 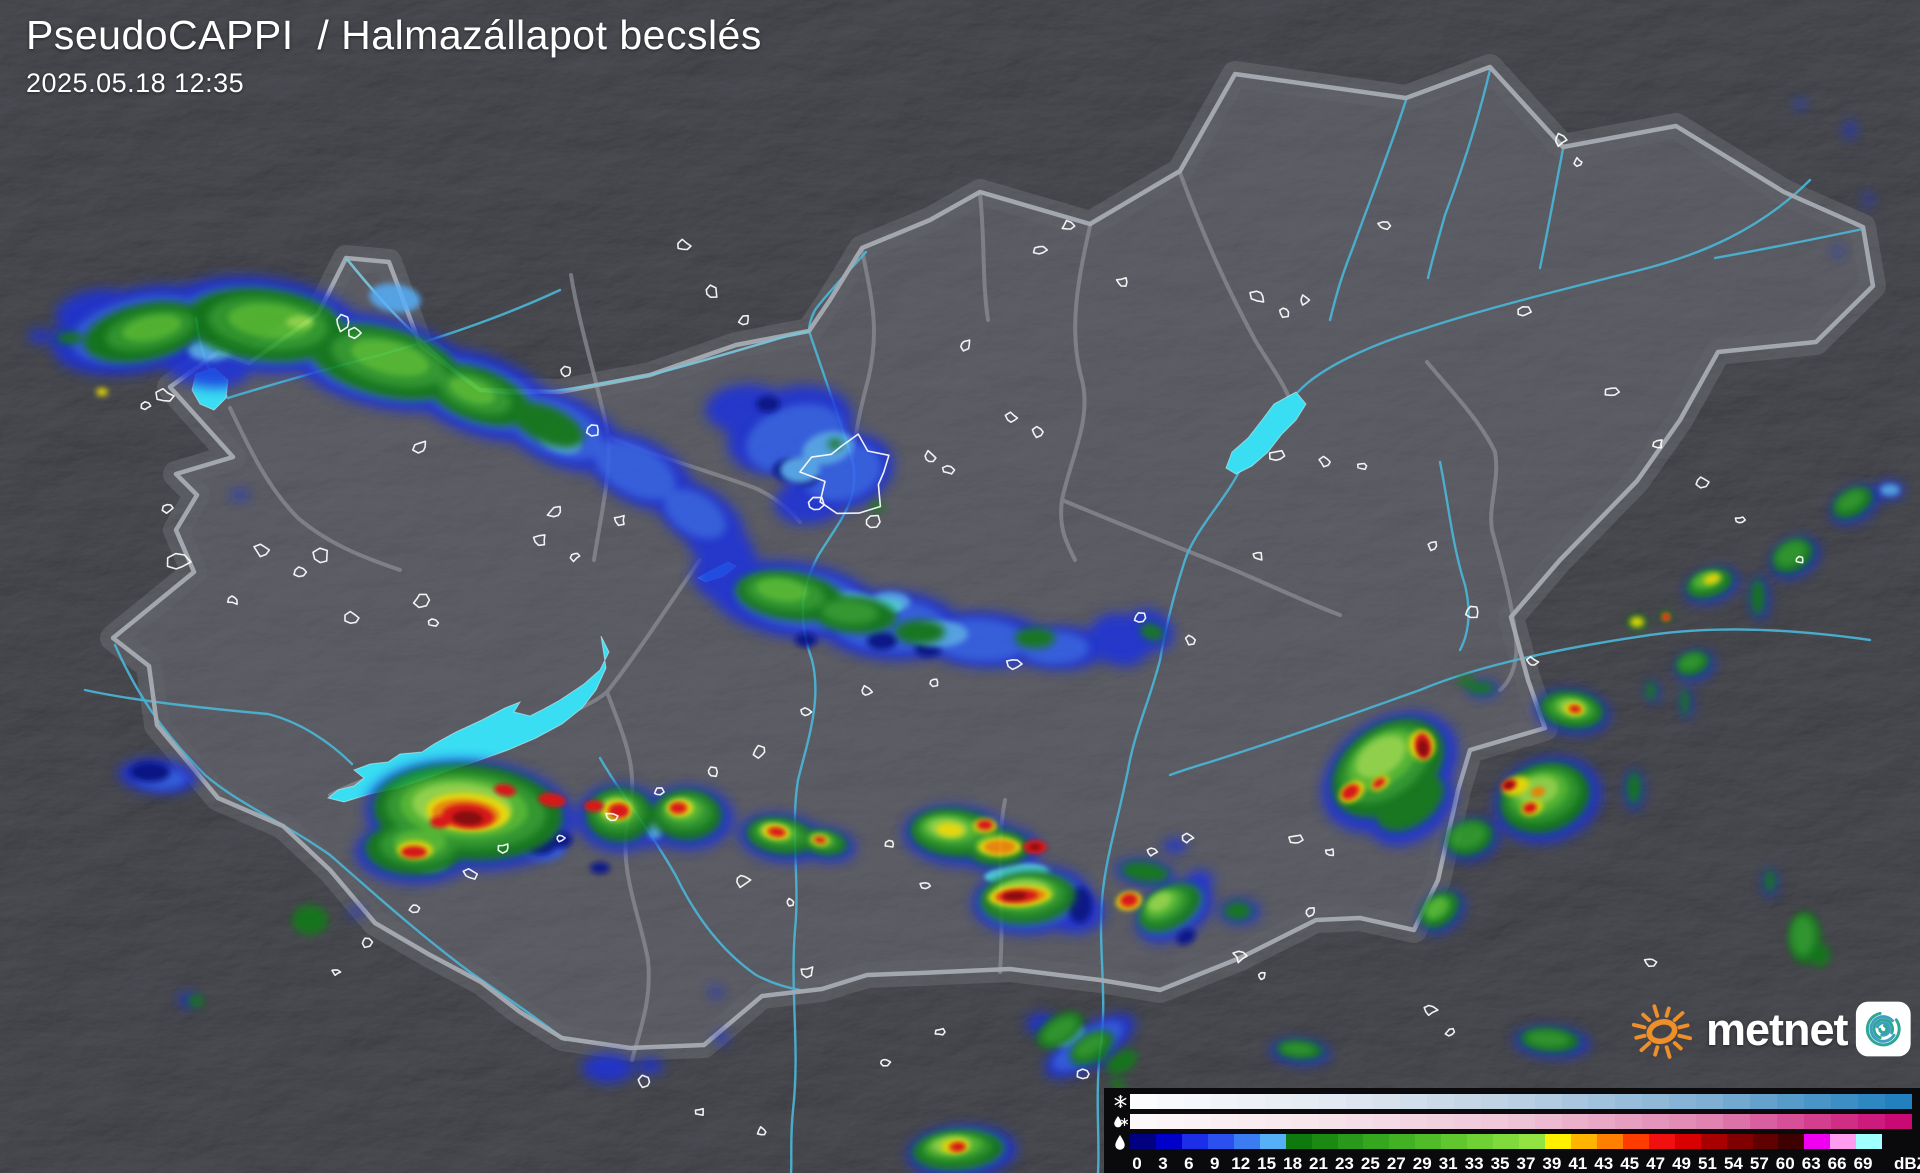 I want to click on lake-shape, so click(x=468, y=719).